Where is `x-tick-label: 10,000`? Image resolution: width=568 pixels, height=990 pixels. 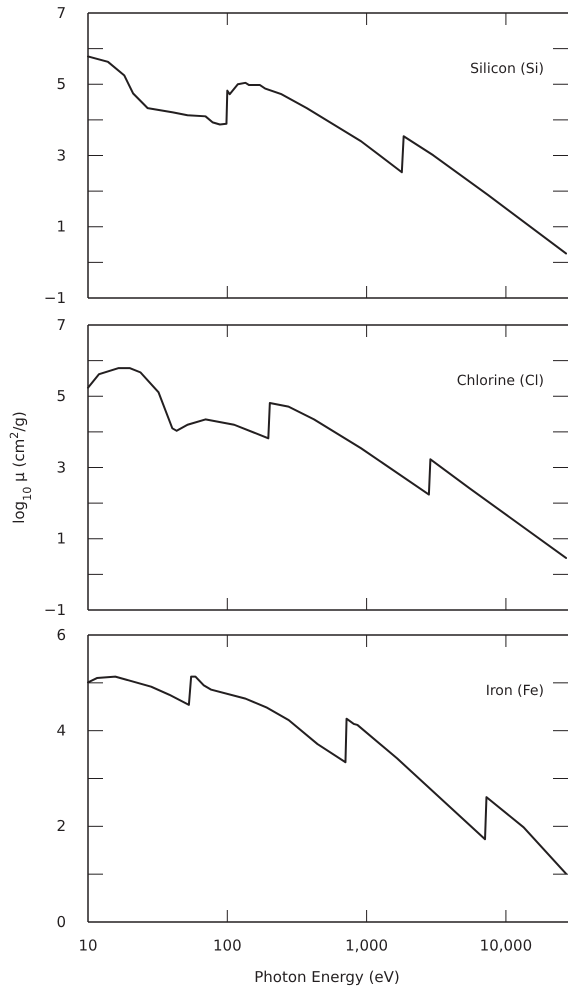
x-tick-label: 10,000 is located at coordinates (506, 945).